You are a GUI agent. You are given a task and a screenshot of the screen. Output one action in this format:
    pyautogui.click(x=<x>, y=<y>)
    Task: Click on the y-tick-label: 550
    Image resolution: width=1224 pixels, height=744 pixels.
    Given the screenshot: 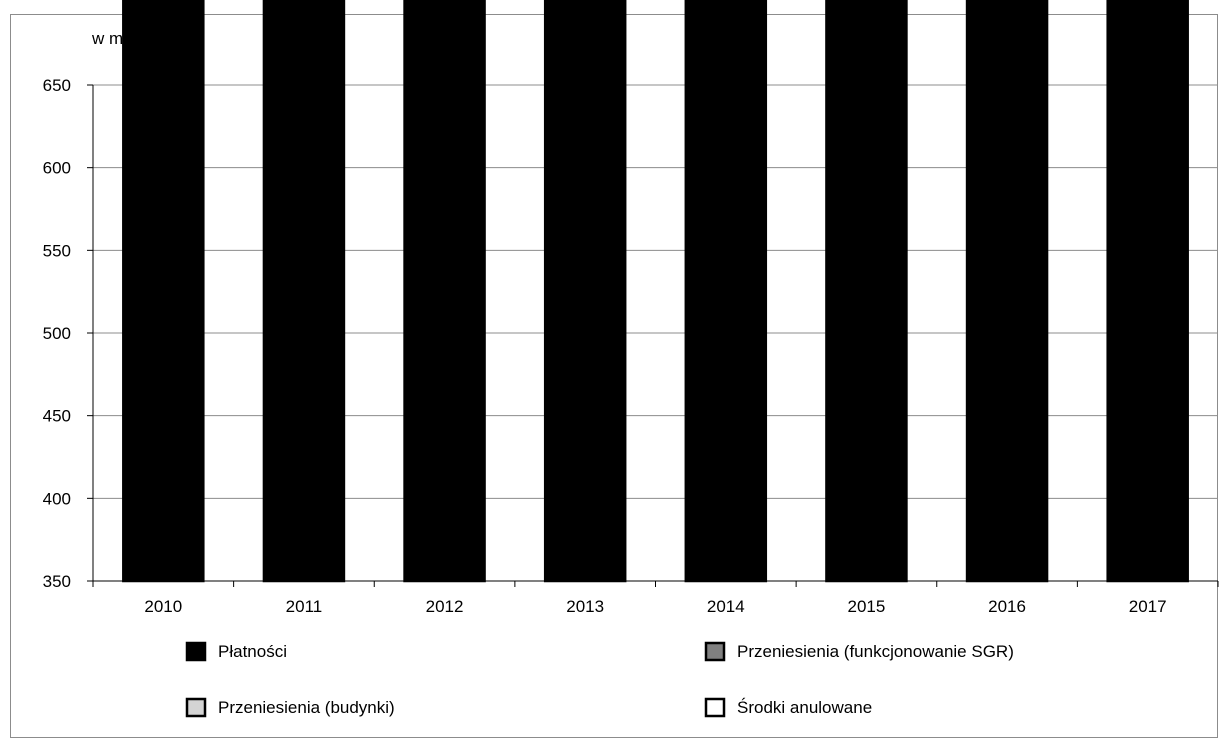 What is the action you would take?
    pyautogui.click(x=57, y=250)
    